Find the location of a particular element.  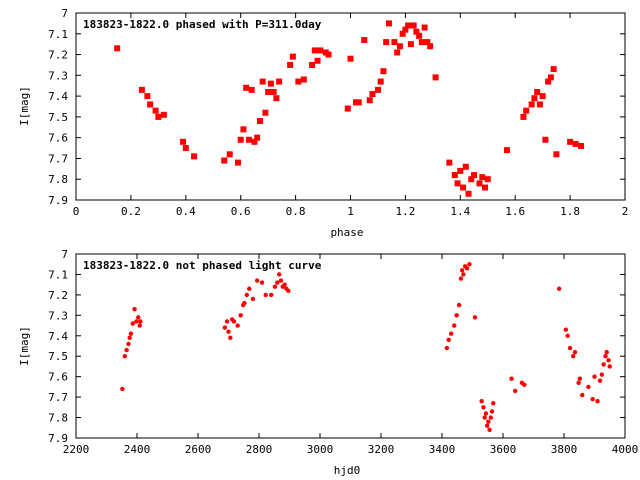

unphased-x-tick-label: 3200 is located at coordinates (381, 449).